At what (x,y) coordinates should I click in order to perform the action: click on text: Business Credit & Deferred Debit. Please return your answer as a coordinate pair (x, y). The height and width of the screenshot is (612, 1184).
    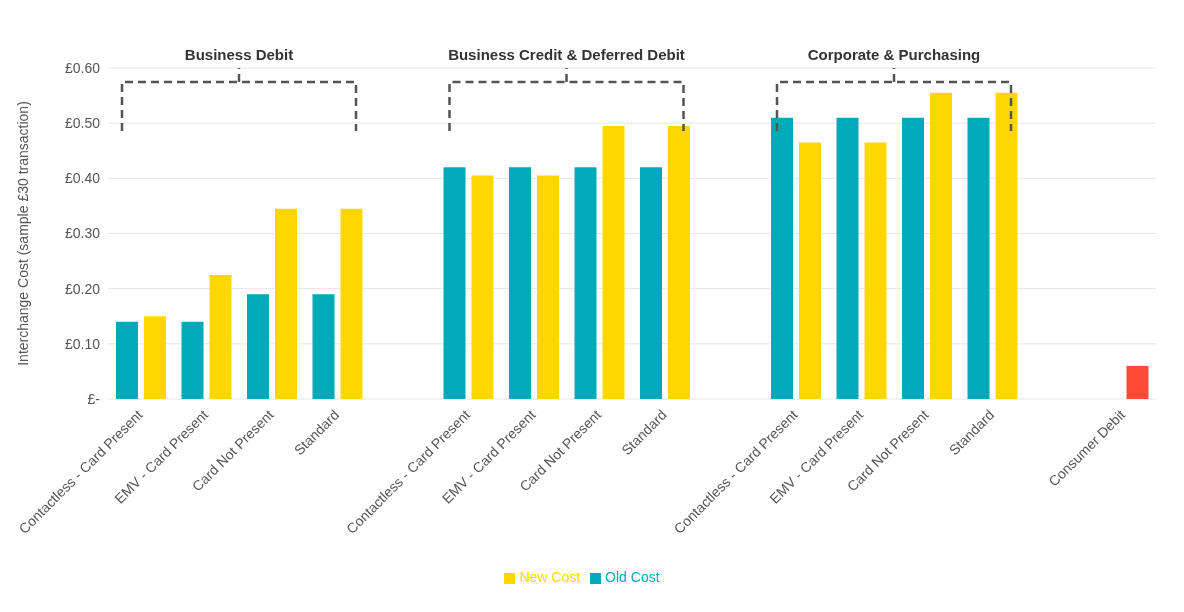
    Looking at the image, I should click on (566, 54).